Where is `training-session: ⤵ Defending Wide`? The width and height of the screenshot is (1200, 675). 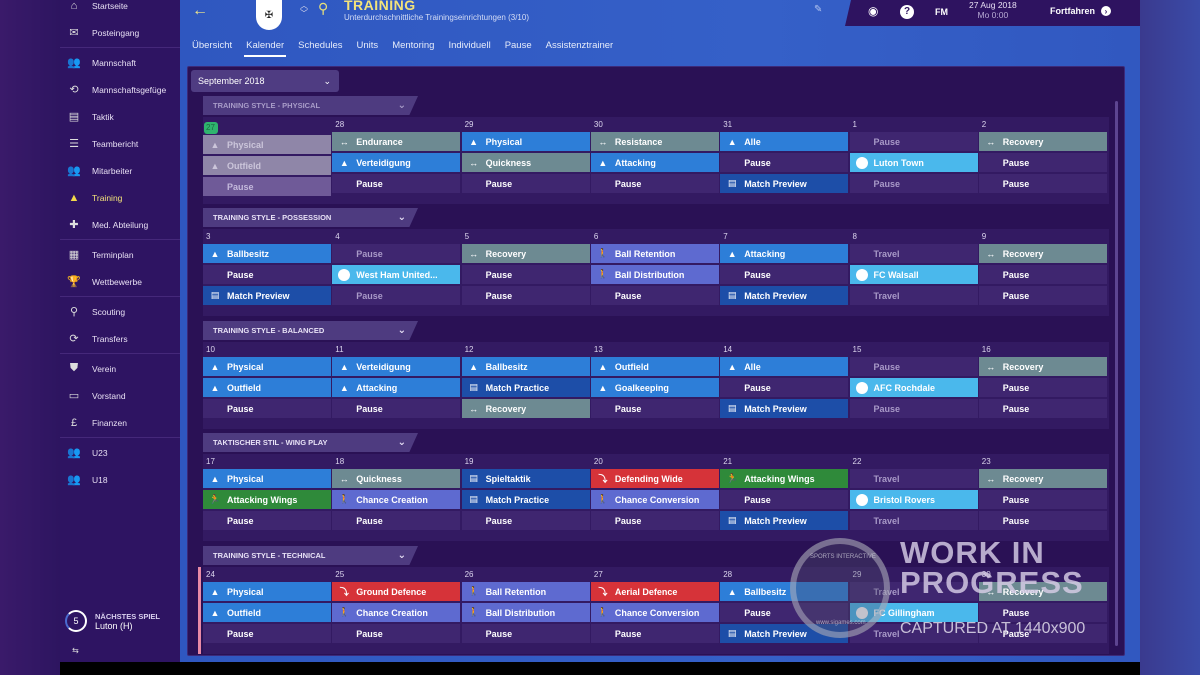
training-session: ⤵ Defending Wide is located at coordinates (654, 478).